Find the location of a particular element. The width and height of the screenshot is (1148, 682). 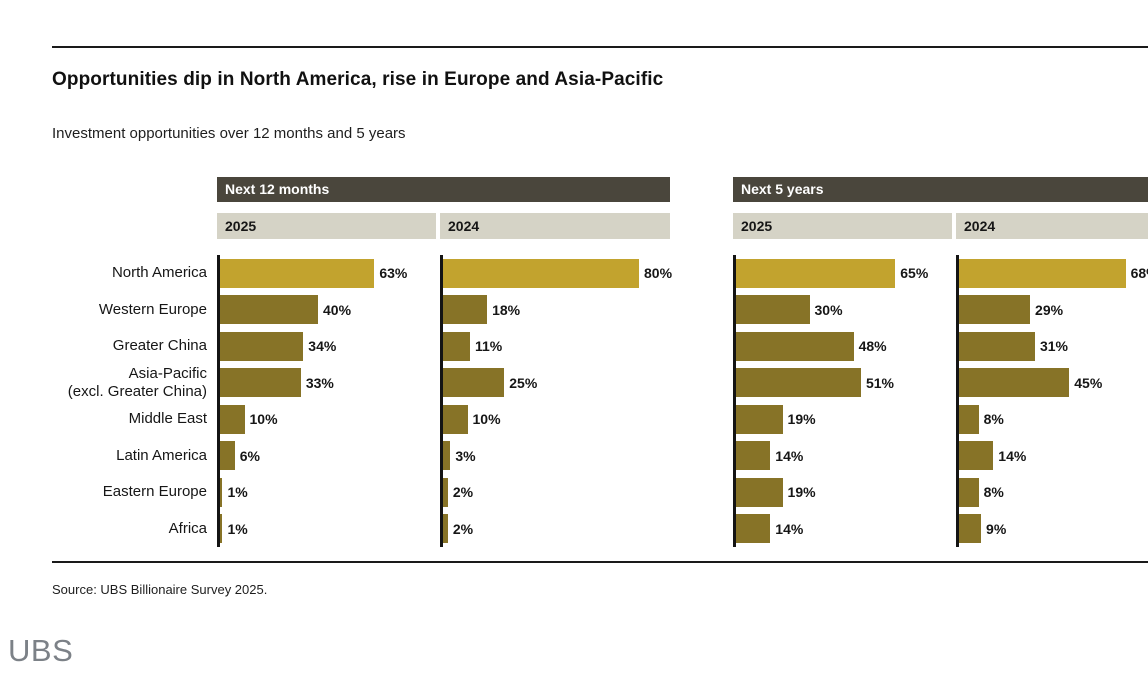

bar-row: 65% is located at coordinates (845, 273).